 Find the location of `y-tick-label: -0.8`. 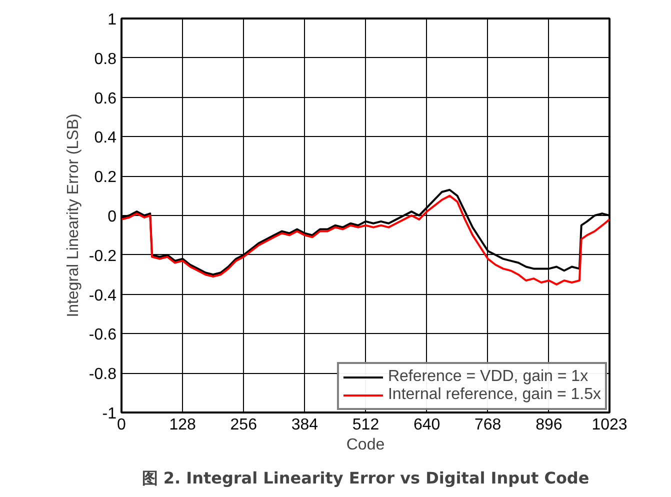

y-tick-label: -0.8 is located at coordinates (102, 375).